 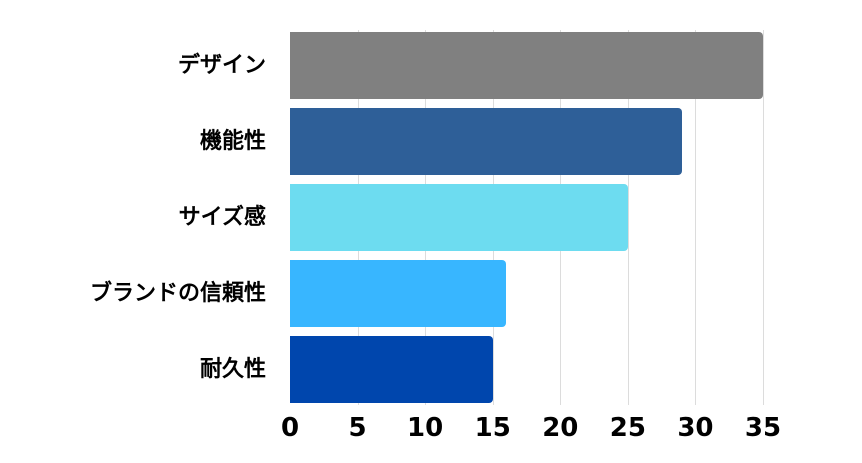 What do you see at coordinates (763, 428) in the screenshot?
I see `x-tick-label: 35` at bounding box center [763, 428].